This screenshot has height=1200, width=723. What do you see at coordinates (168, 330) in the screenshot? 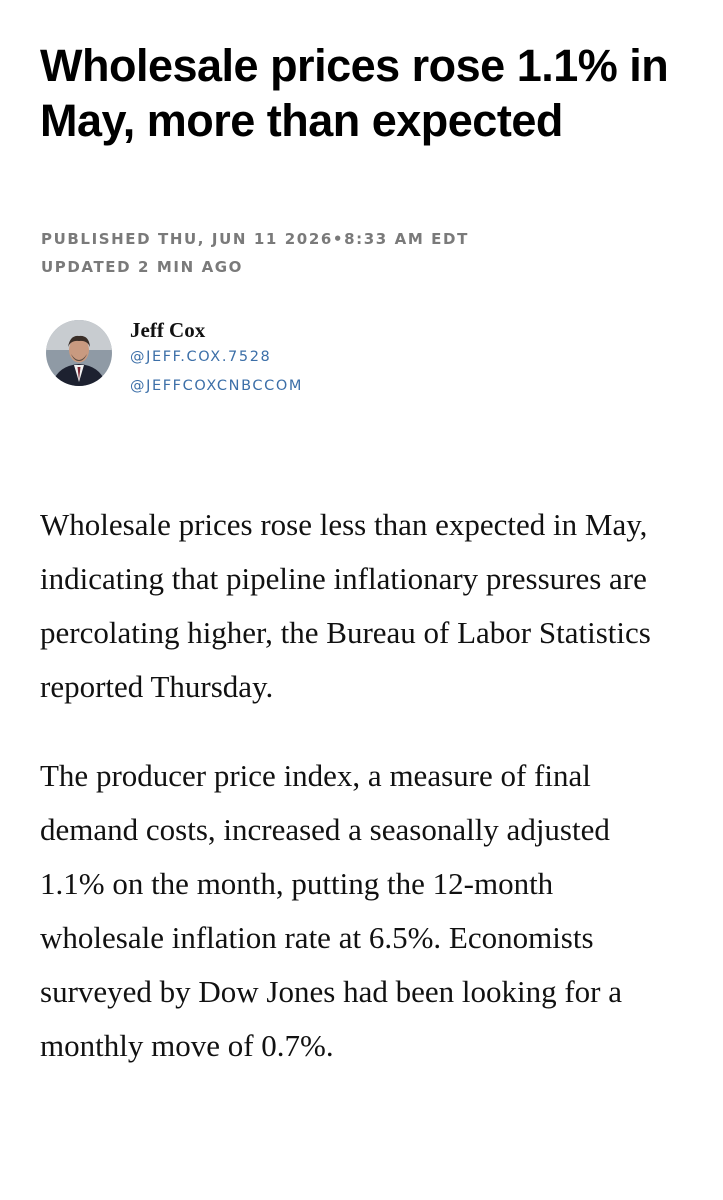
I see `author-name: Jeff Cox` at bounding box center [168, 330].